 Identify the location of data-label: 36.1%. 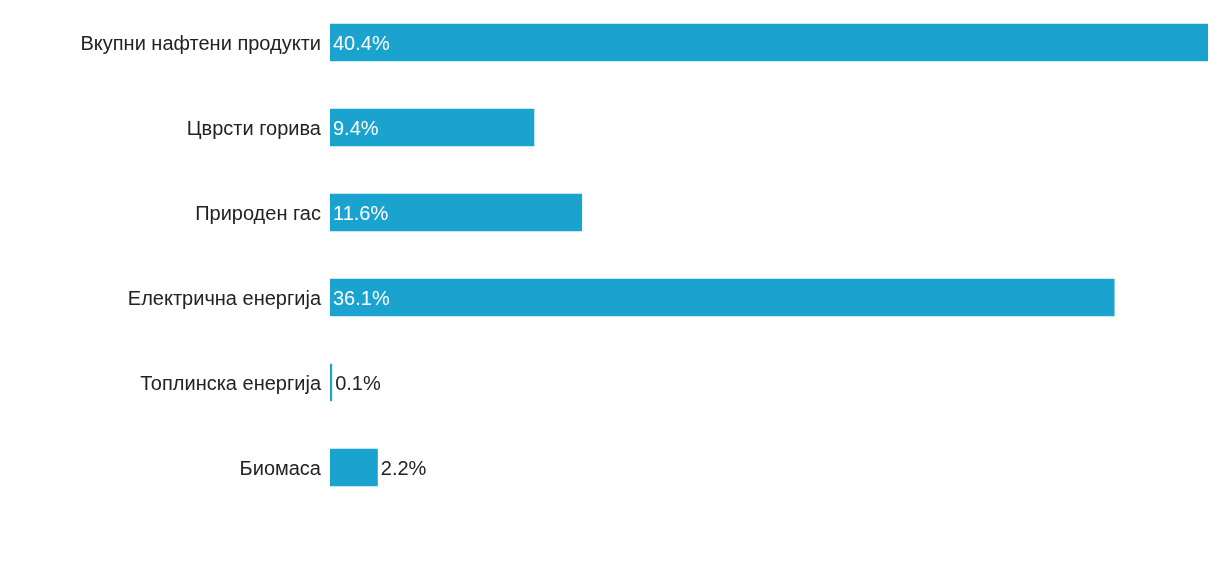
(361, 297).